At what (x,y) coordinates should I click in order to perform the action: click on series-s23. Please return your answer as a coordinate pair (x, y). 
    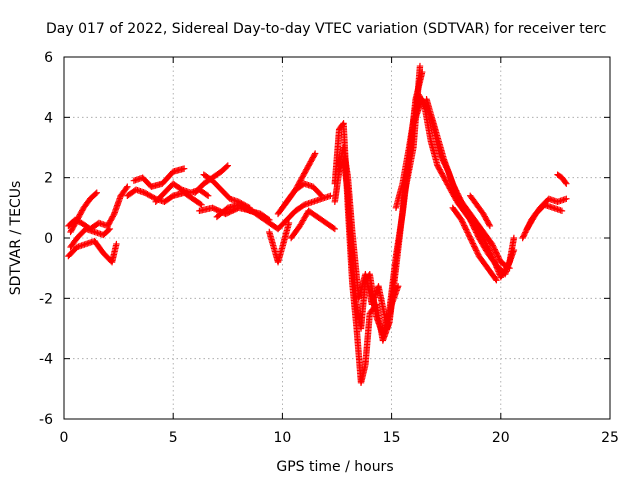
    Looking at the image, I should click on (474, 244).